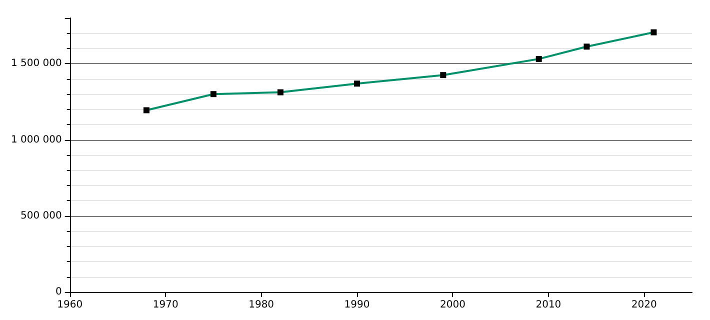 This screenshot has width=710, height=320. I want to click on x-tick-label: 2000, so click(453, 305).